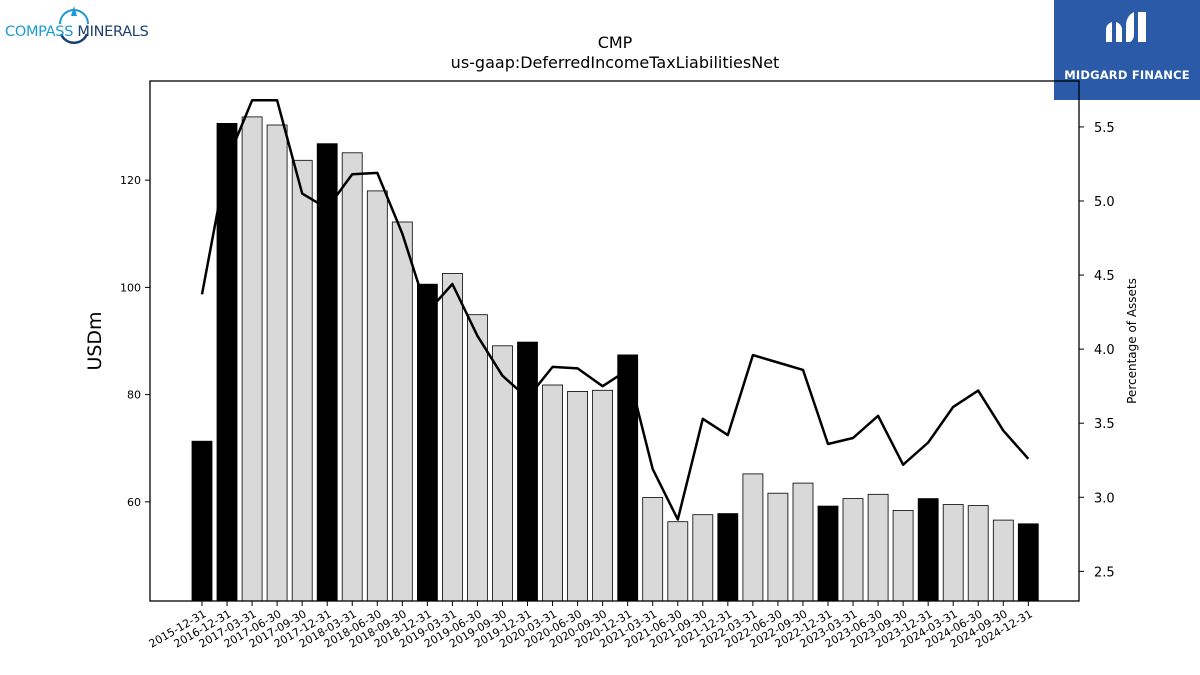  Describe the element at coordinates (113, 32) in the screenshot. I see `compass-logo-word2: MINERALS` at that location.